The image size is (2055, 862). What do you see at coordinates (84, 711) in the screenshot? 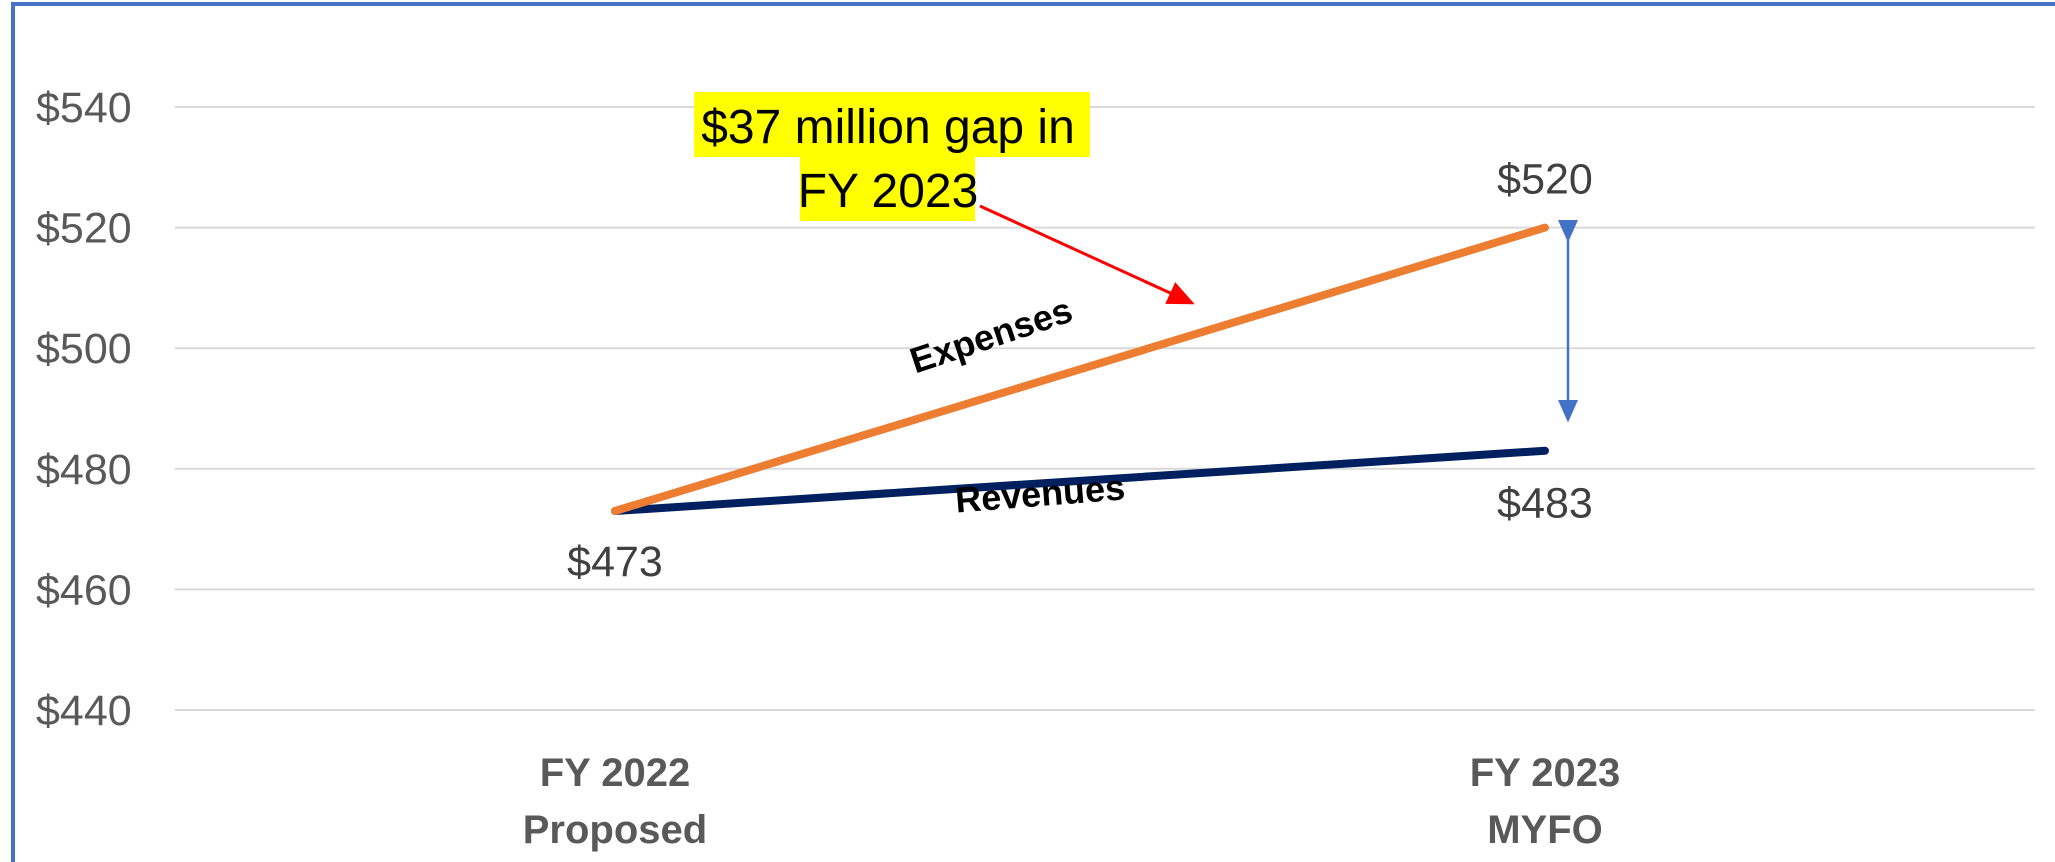
I see `y-tick-label: $440` at bounding box center [84, 711].